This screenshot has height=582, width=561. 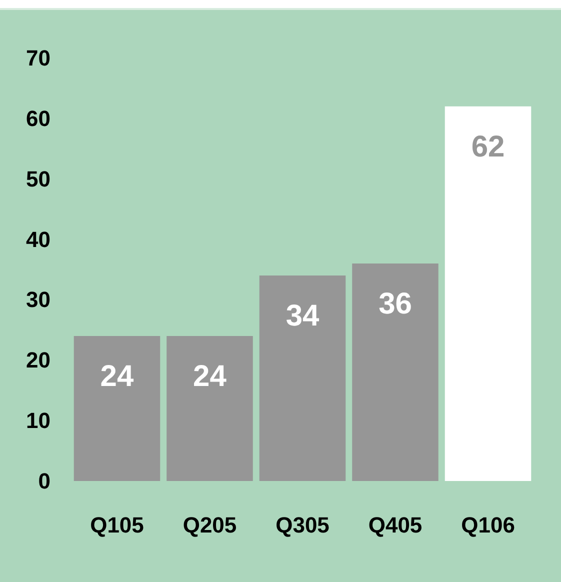 What do you see at coordinates (117, 525) in the screenshot?
I see `x-tick-label: Q105` at bounding box center [117, 525].